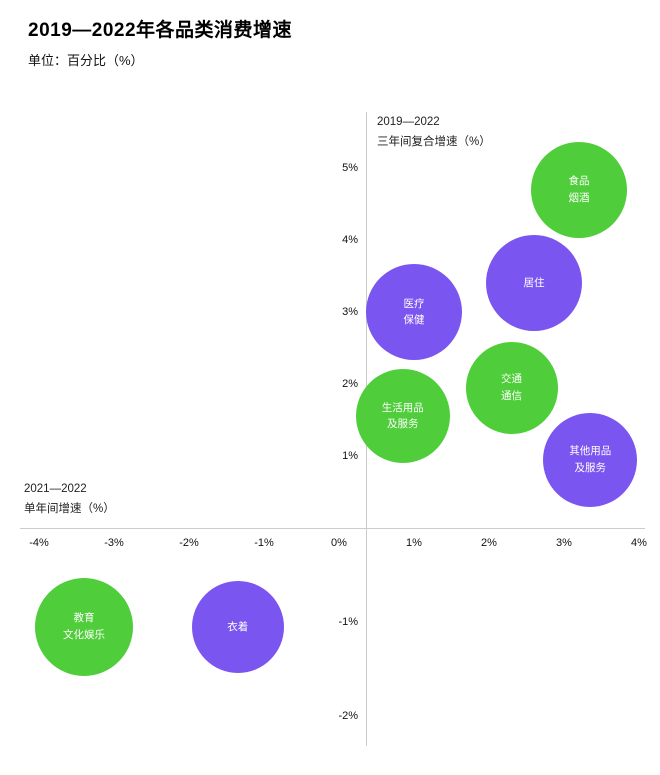  I want to click on x-tick-label: 1%, so click(414, 543).